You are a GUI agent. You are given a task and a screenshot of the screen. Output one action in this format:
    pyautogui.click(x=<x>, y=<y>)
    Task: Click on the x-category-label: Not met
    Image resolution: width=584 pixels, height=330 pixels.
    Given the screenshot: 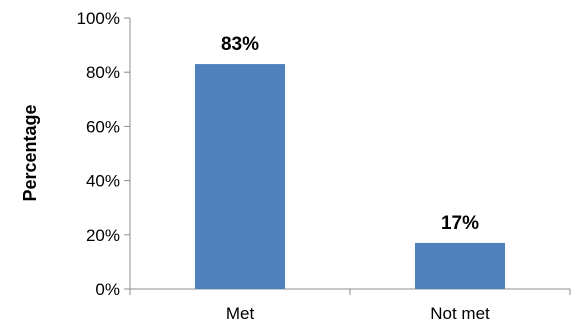 What is the action you would take?
    pyautogui.click(x=460, y=313)
    